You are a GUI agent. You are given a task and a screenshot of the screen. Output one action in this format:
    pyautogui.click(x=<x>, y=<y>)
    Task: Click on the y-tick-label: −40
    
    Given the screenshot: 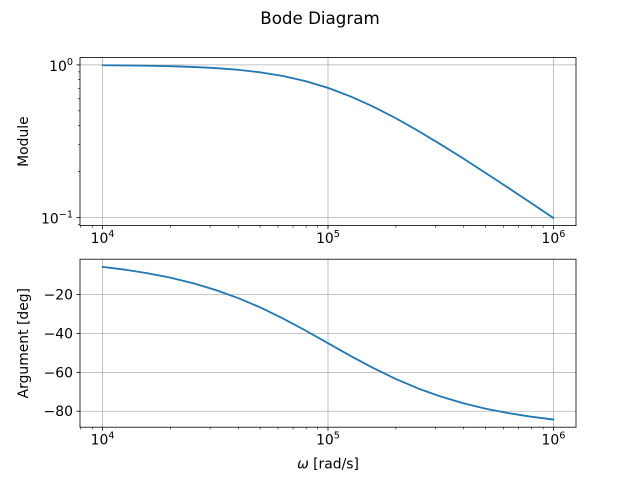 What is the action you would take?
    pyautogui.click(x=58, y=335)
    